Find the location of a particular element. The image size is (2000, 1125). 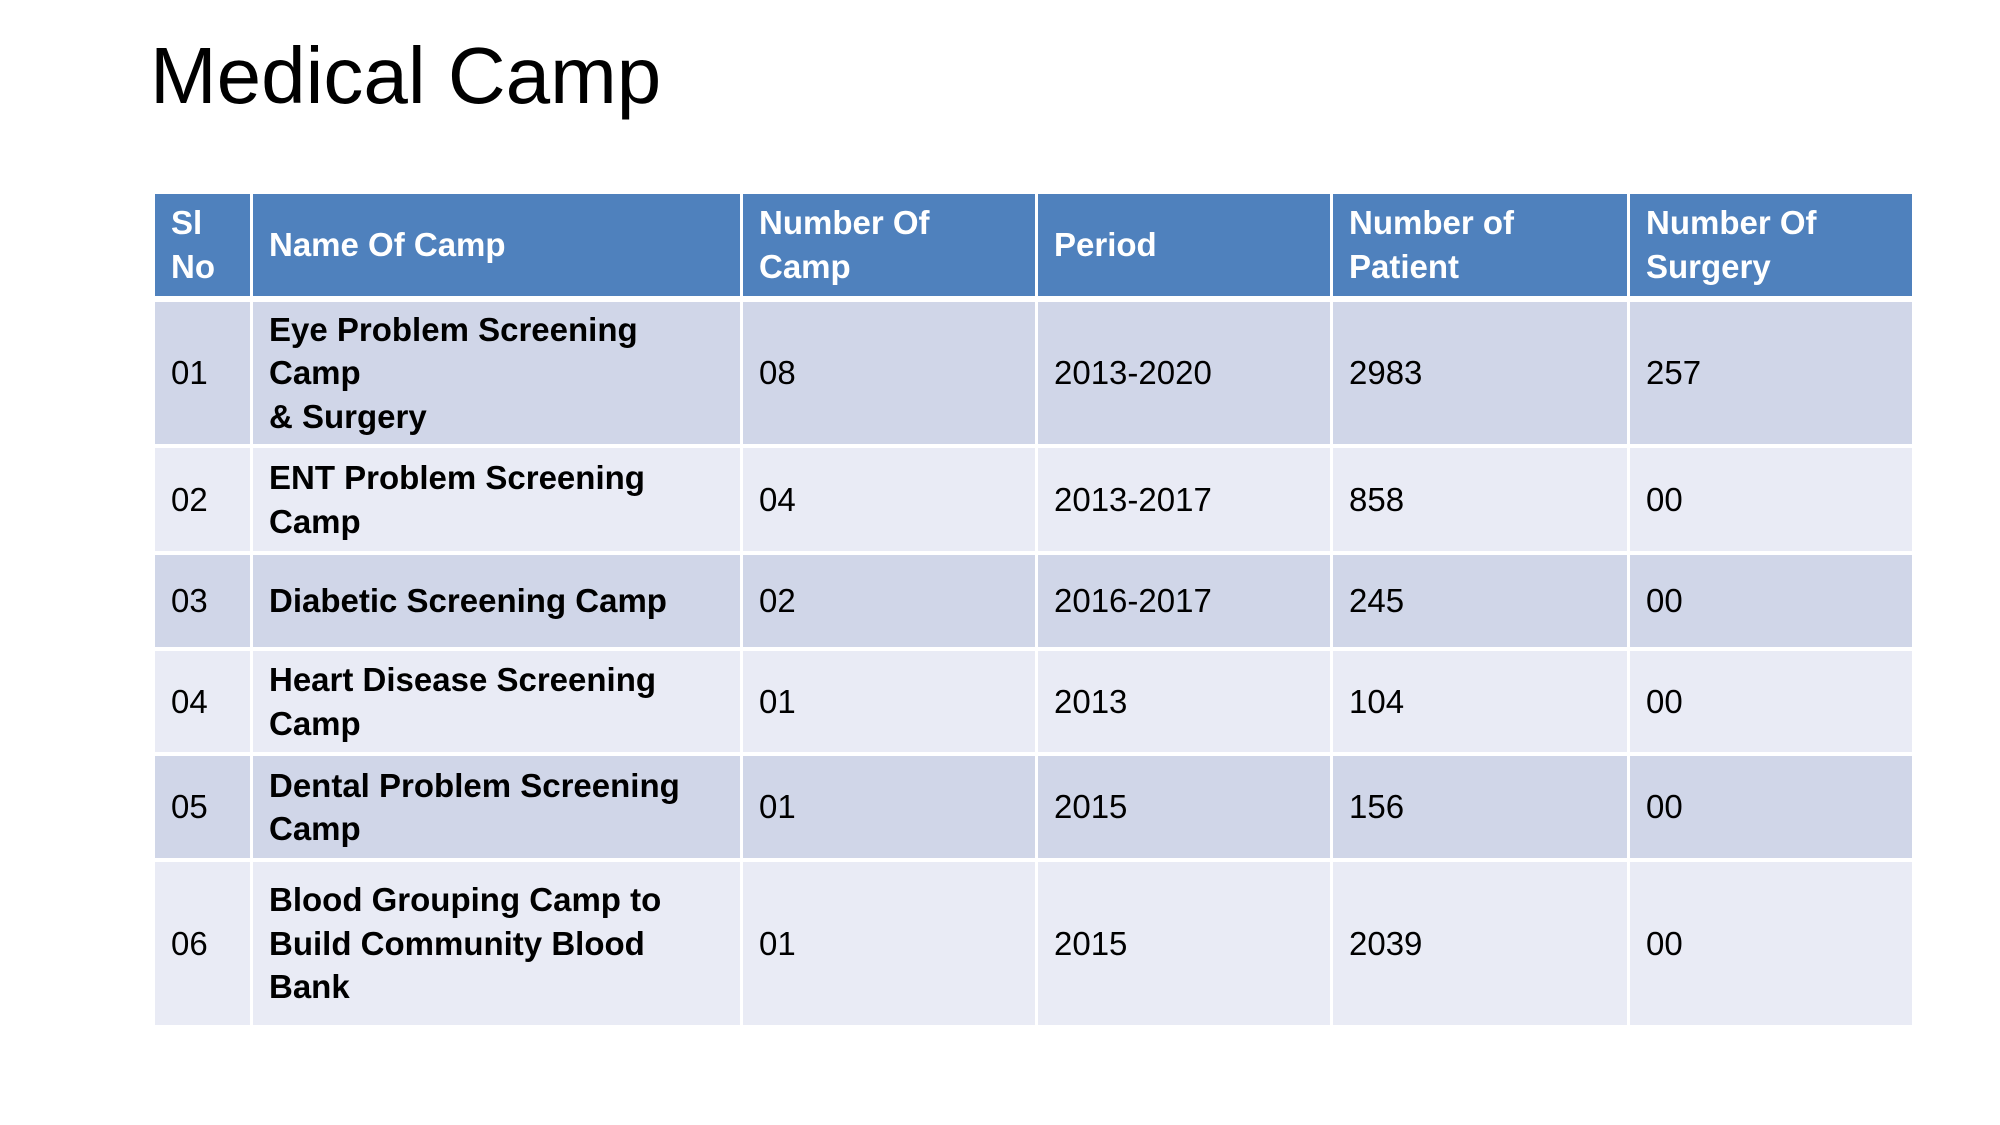

cell-camp-name: Eye Problem Screening Camp & Surgery is located at coordinates (496, 373).